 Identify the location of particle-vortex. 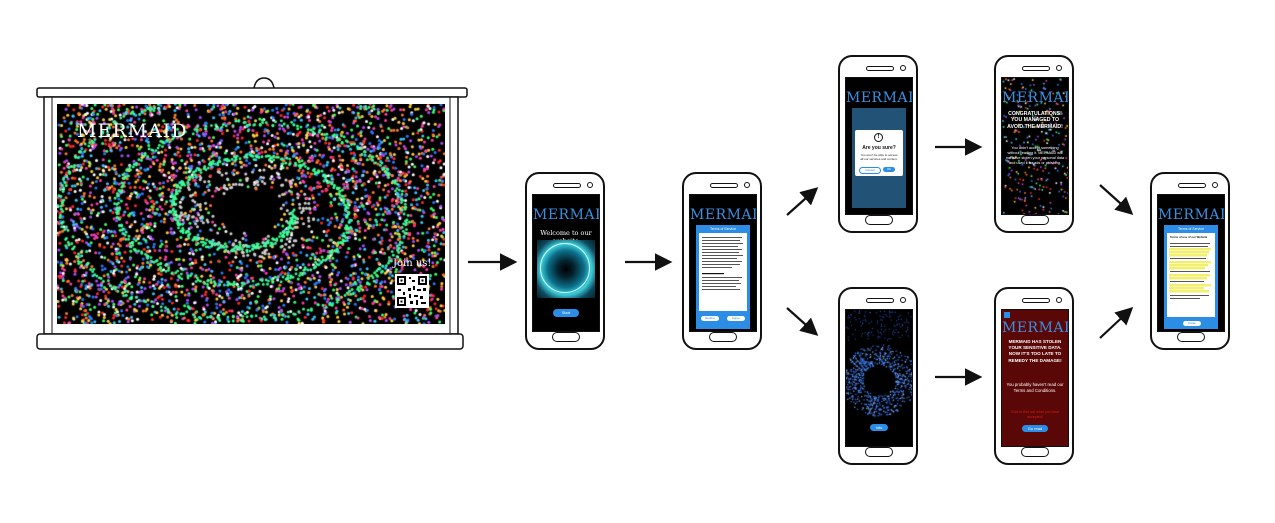
(251, 214).